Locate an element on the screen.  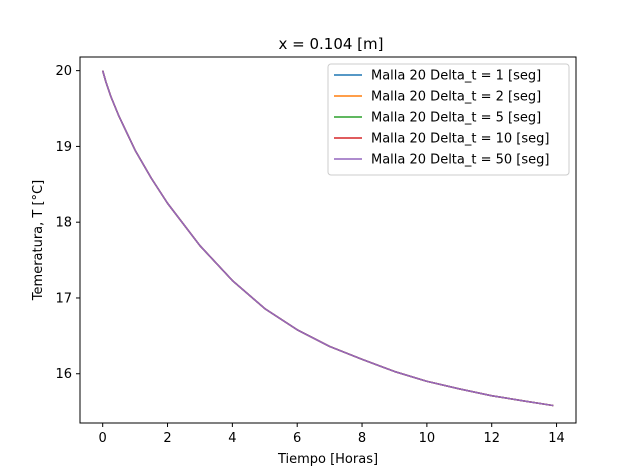
x-tick-label: 6 is located at coordinates (297, 438).